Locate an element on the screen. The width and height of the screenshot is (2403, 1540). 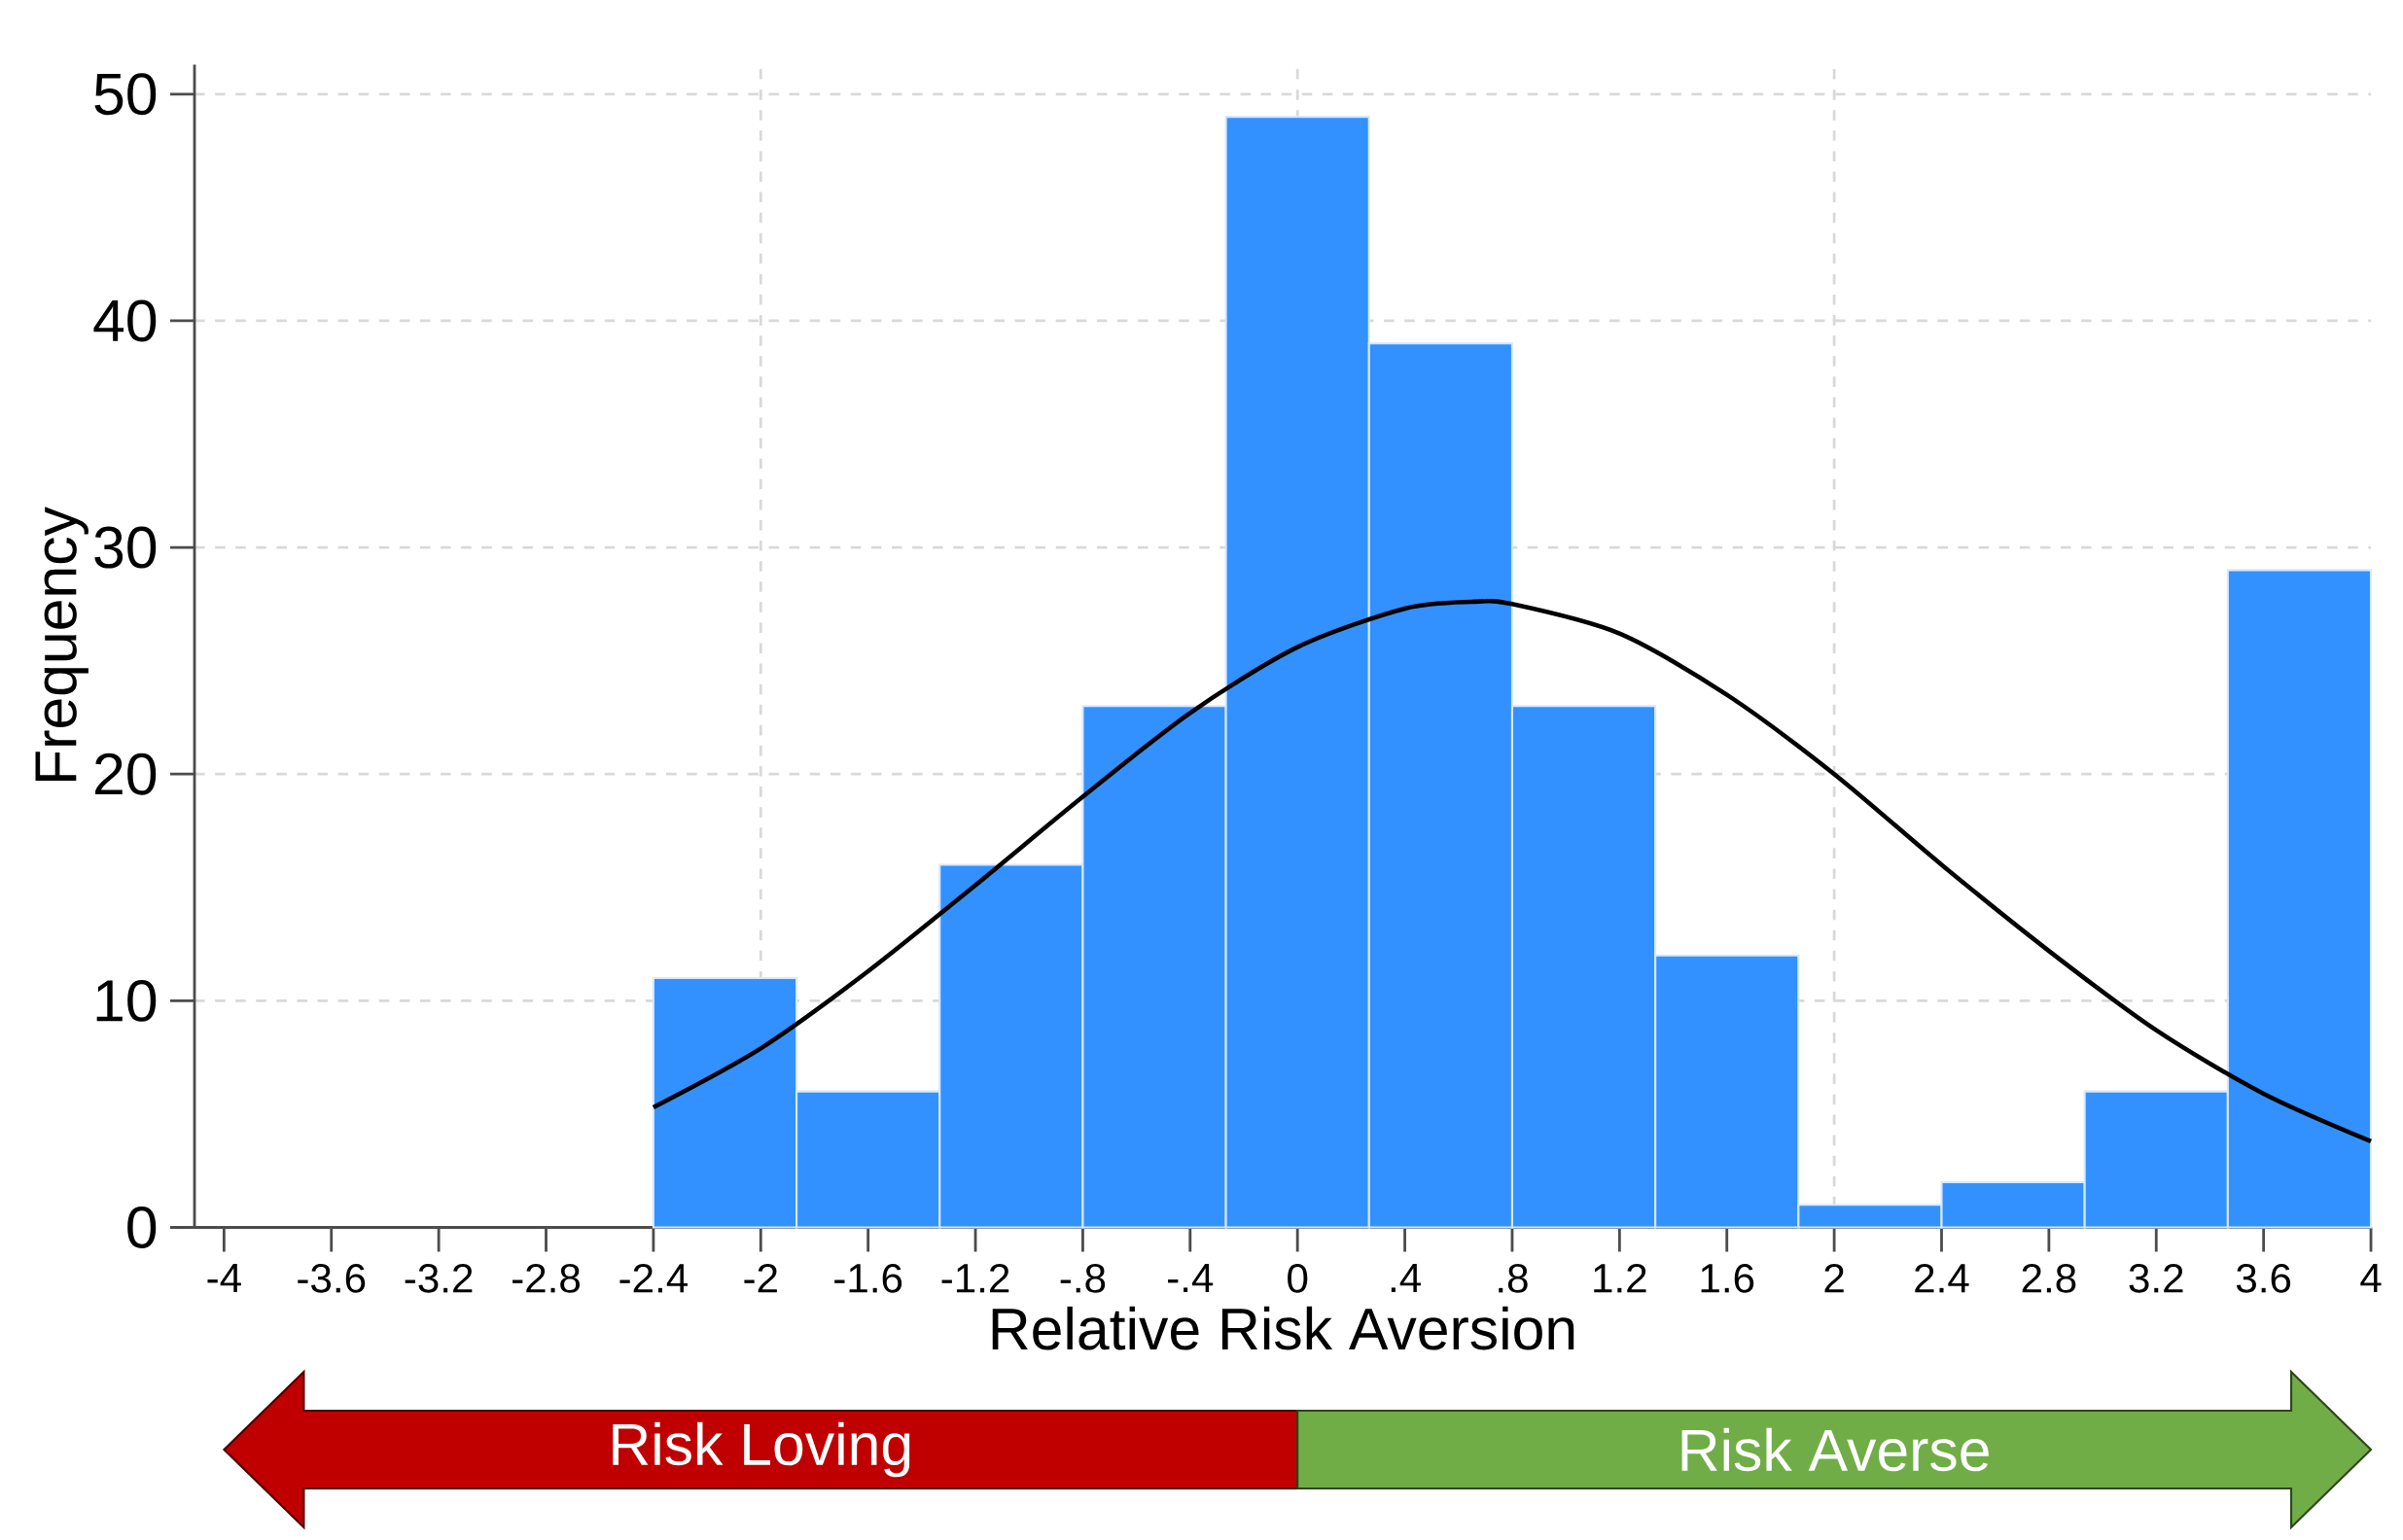
x-tick-label: -3.6 is located at coordinates (332, 1278).